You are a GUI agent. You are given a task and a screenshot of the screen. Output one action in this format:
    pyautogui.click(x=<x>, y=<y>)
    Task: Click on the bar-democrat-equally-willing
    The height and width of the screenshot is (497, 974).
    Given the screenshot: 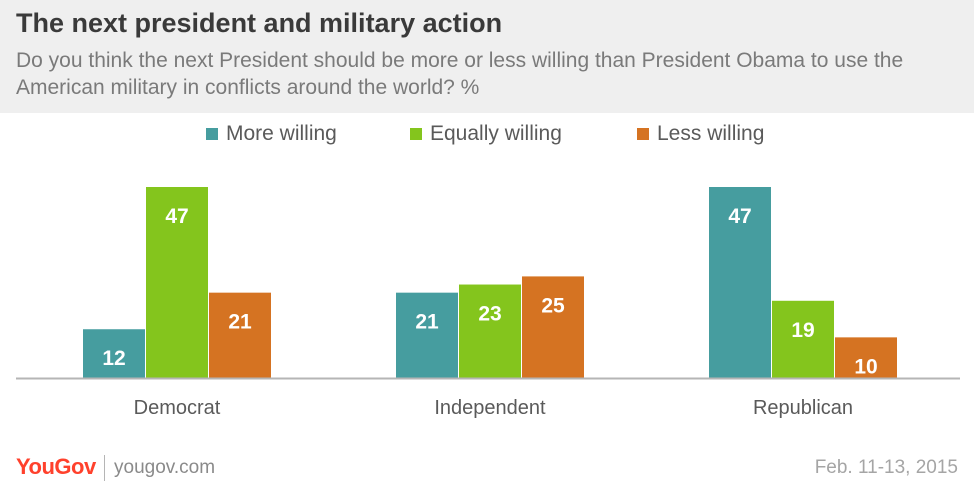 What is the action you would take?
    pyautogui.click(x=177, y=282)
    